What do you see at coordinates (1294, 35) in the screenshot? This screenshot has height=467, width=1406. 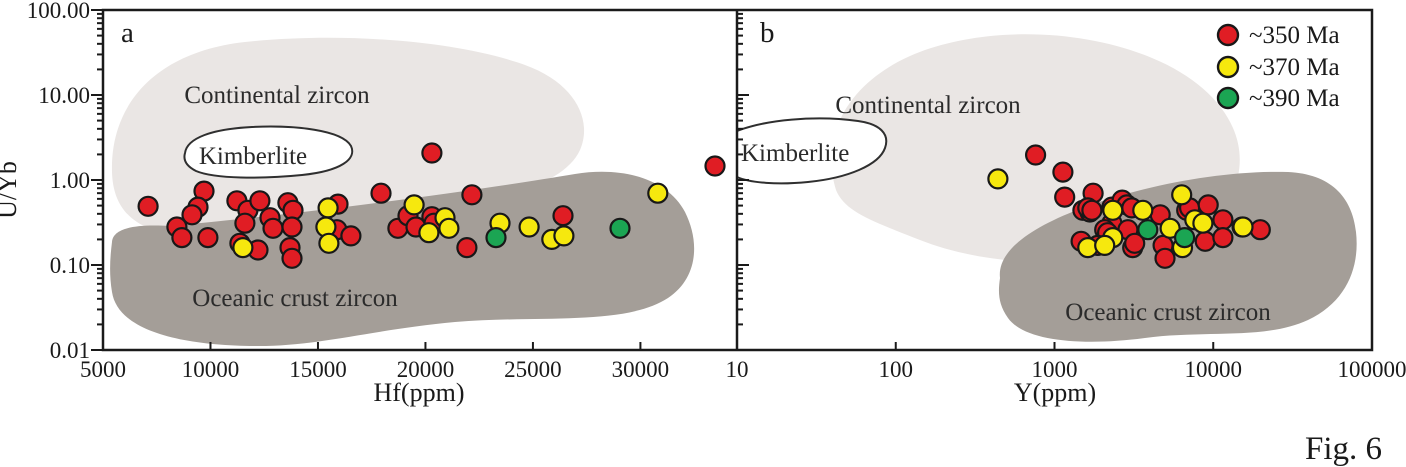 I see `legend-label-350ma: ~350 Ma` at bounding box center [1294, 35].